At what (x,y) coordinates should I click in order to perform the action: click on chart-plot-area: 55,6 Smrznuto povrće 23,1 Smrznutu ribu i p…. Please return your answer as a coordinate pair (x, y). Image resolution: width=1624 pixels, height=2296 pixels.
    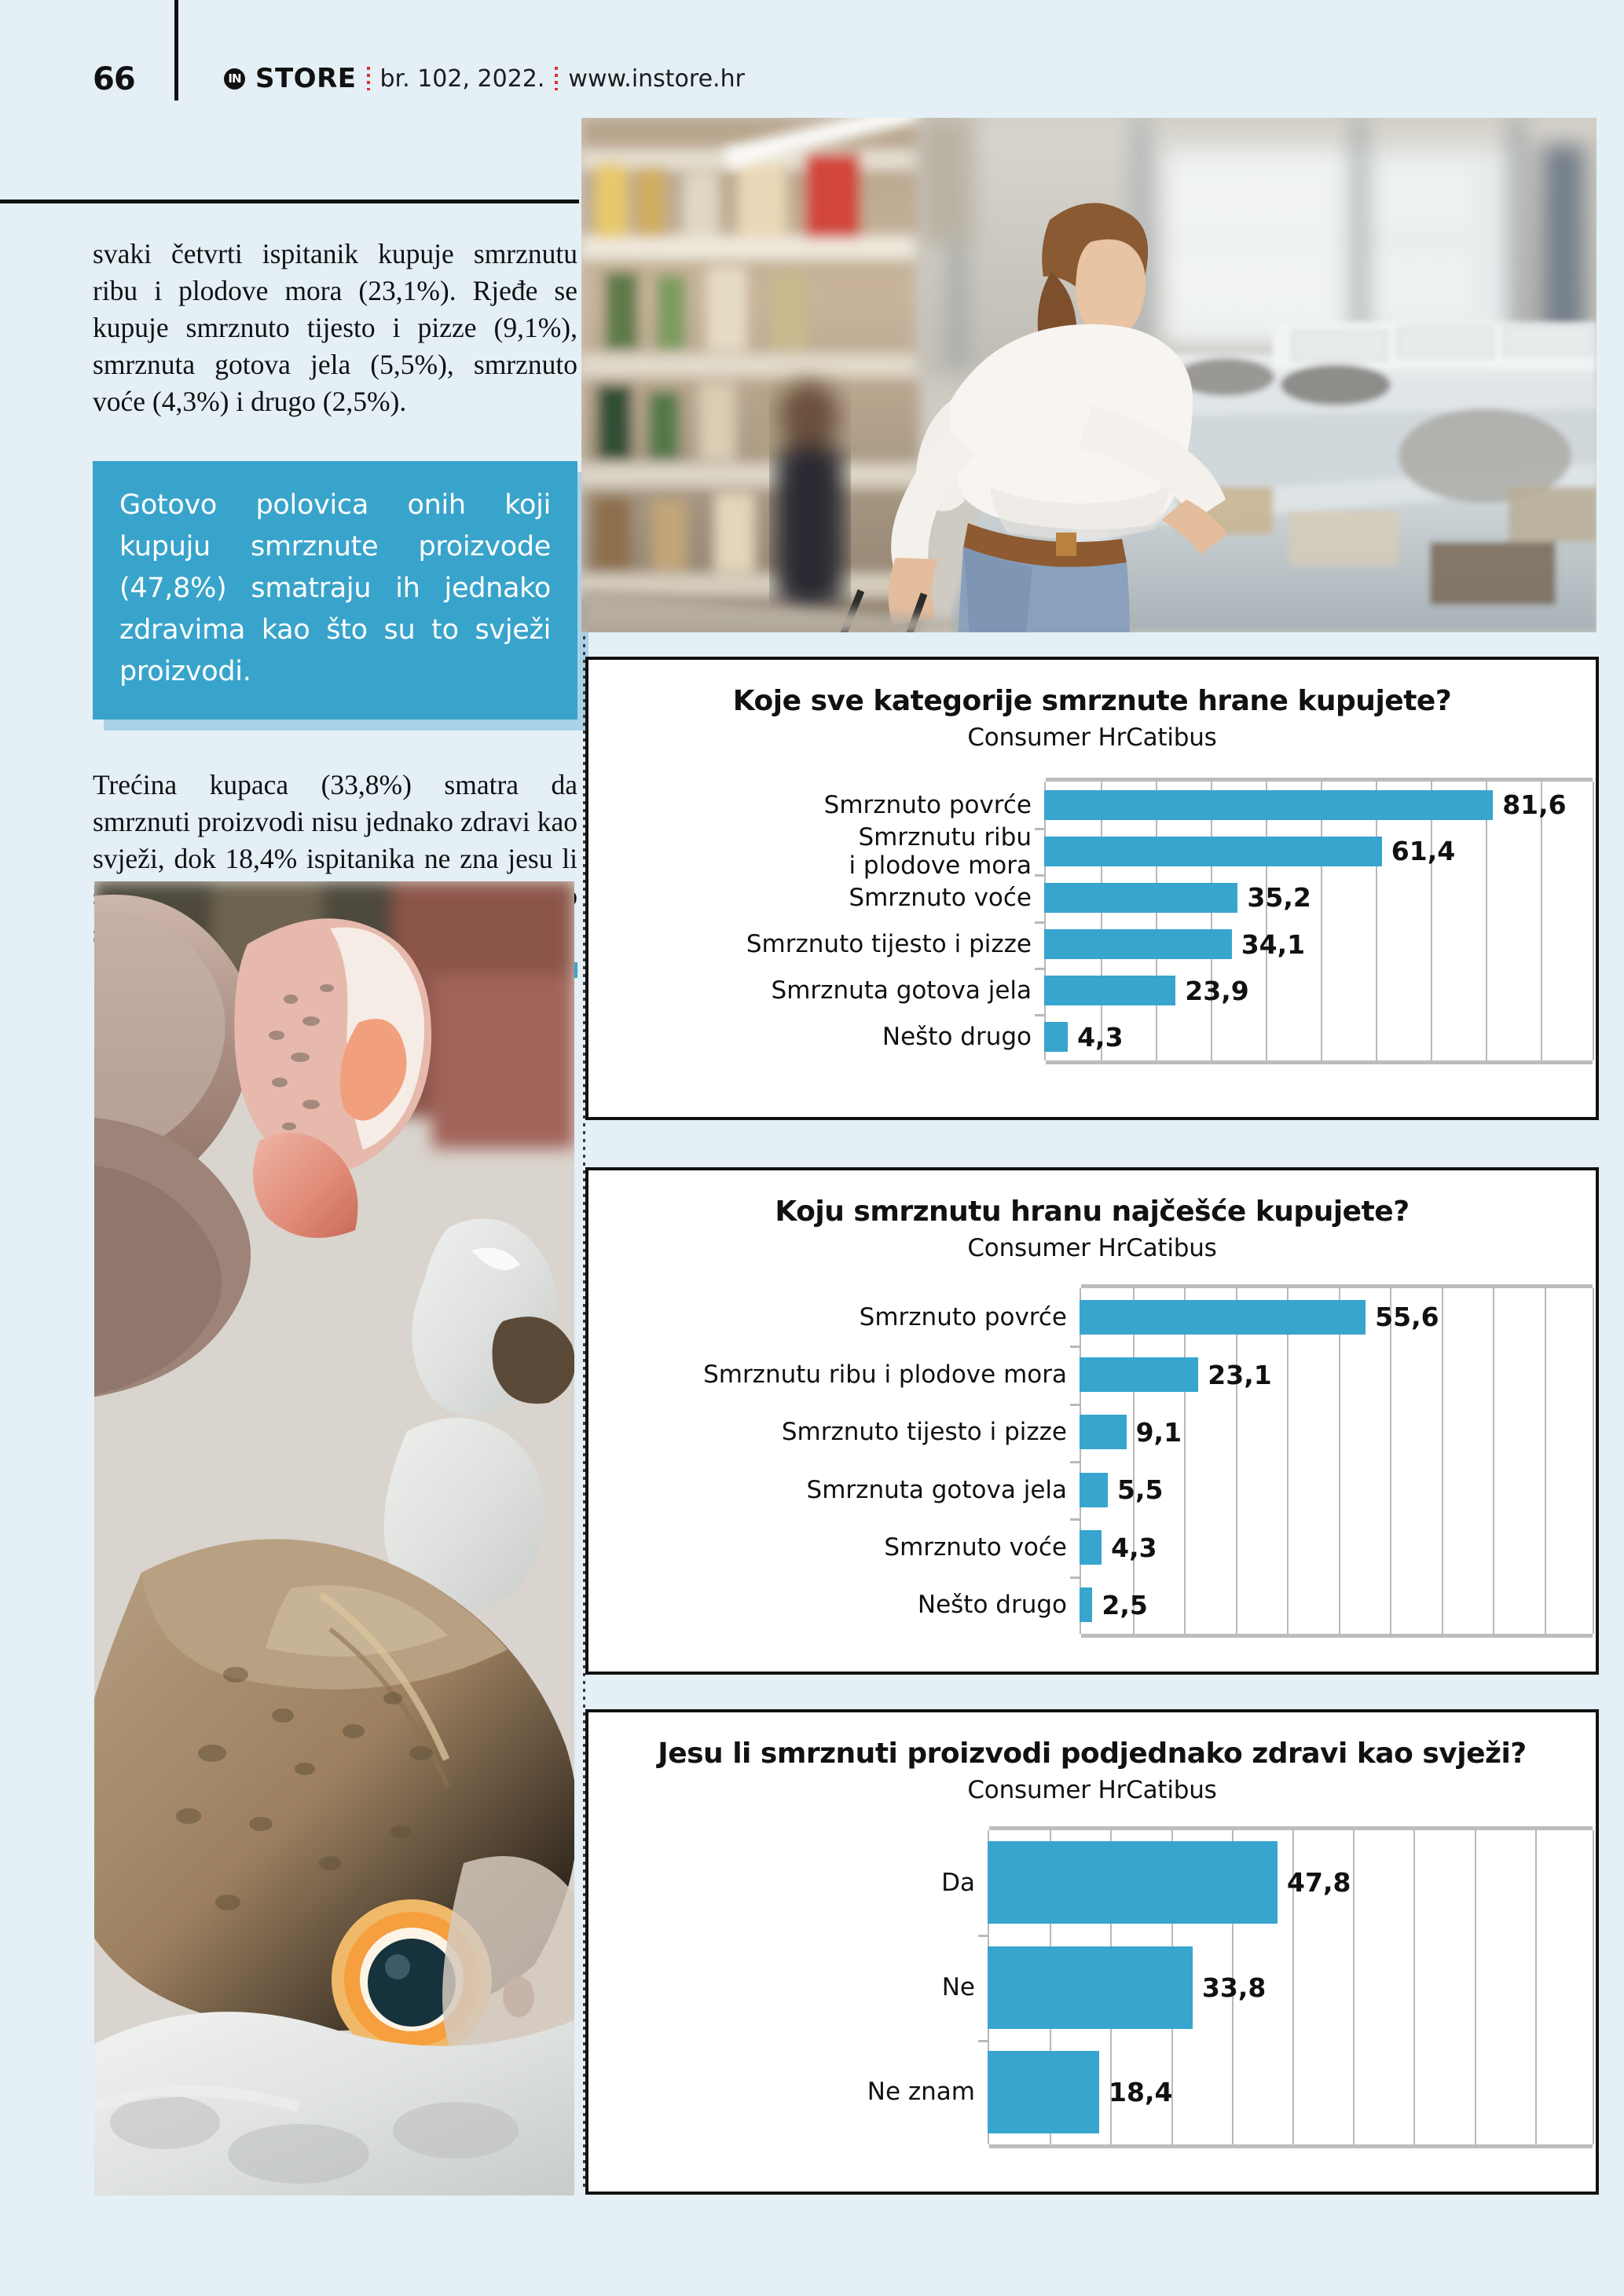
    Looking at the image, I should click on (1148, 1461).